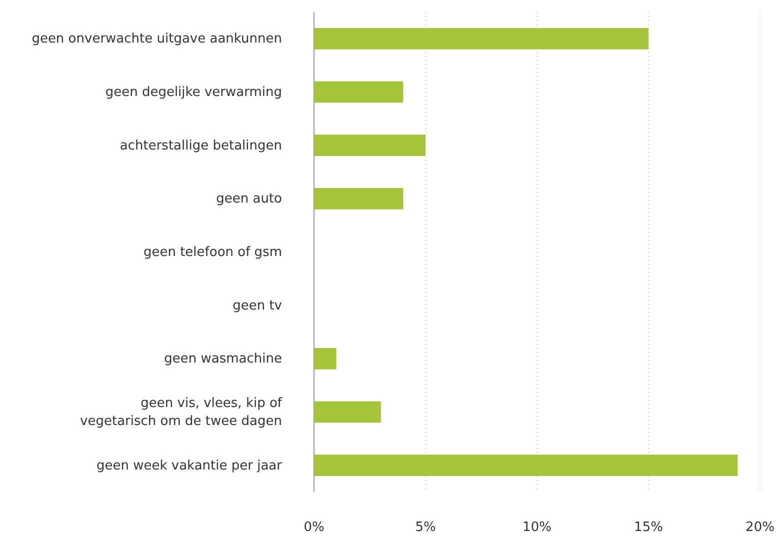  I want to click on y-tick-label: geen telefoon of gsm, so click(212, 252).